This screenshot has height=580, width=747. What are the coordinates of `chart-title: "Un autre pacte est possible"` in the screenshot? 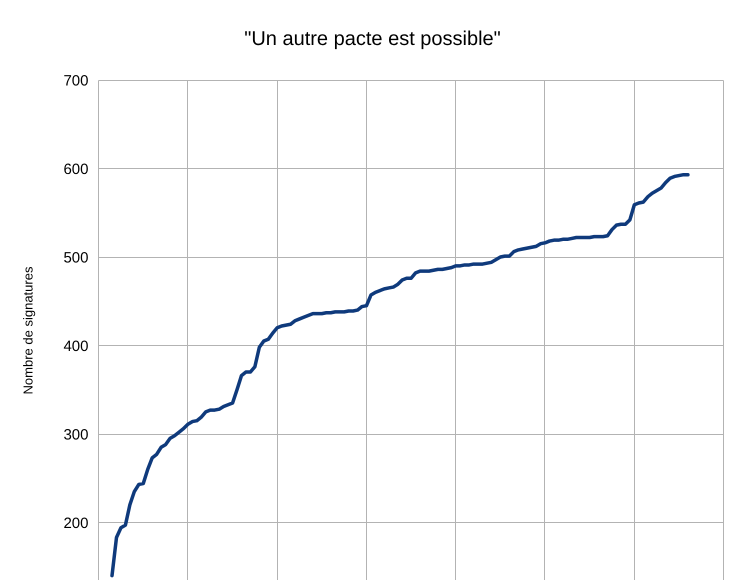 It's located at (372, 39).